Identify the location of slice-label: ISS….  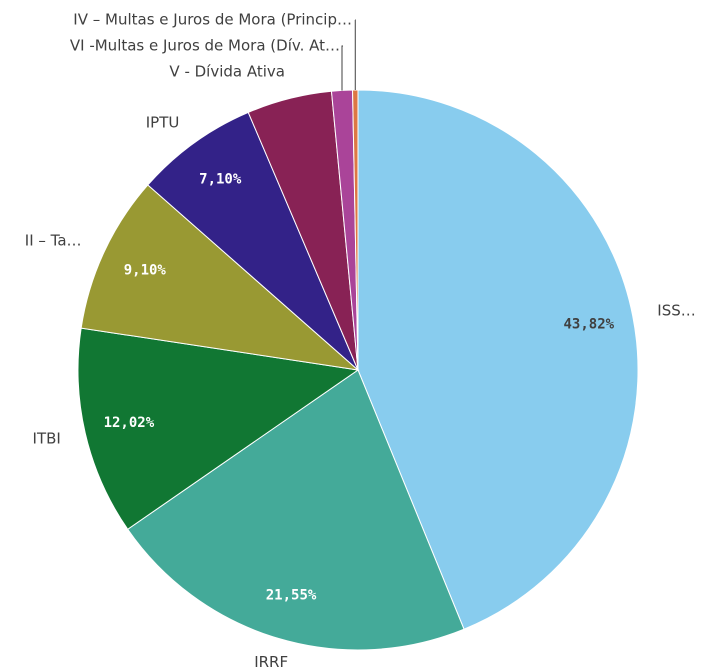
(676, 311).